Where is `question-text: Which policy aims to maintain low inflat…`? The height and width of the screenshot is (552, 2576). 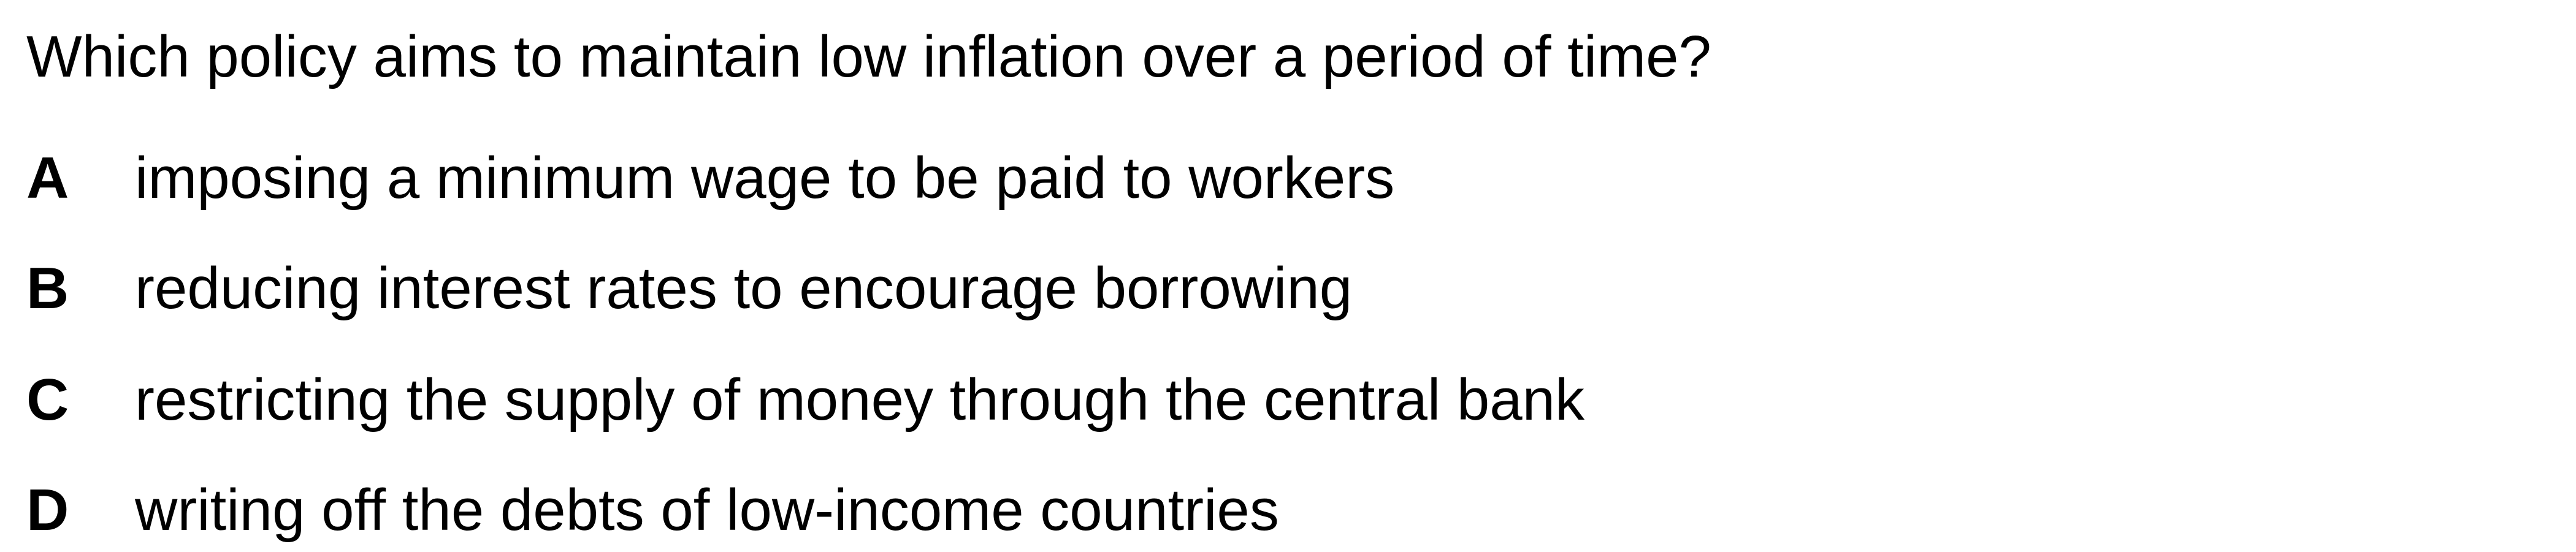
question-text: Which policy aims to maintain low inflat… is located at coordinates (868, 56).